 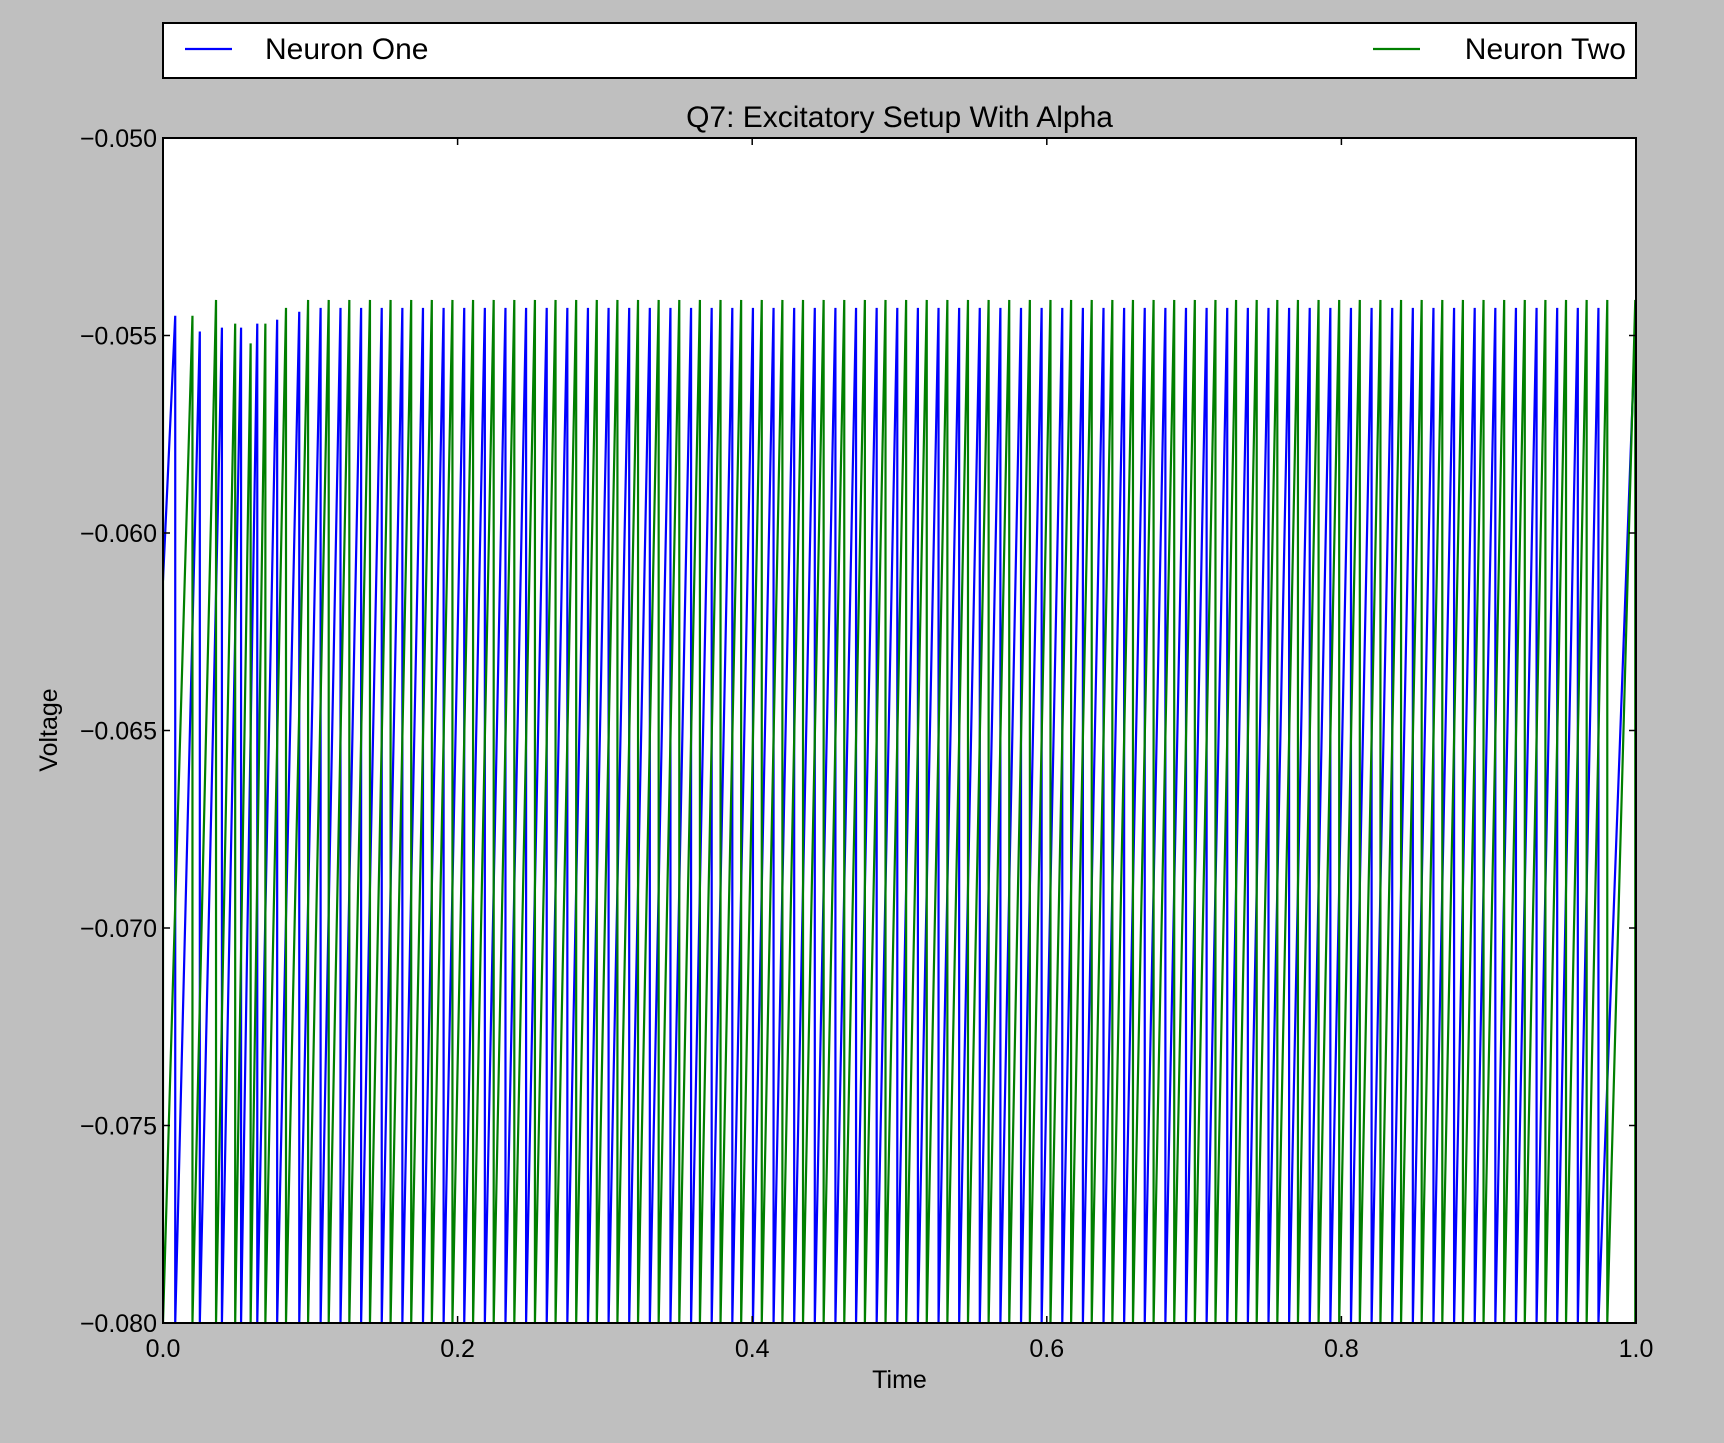 I want to click on legend-box, so click(x=899, y=50).